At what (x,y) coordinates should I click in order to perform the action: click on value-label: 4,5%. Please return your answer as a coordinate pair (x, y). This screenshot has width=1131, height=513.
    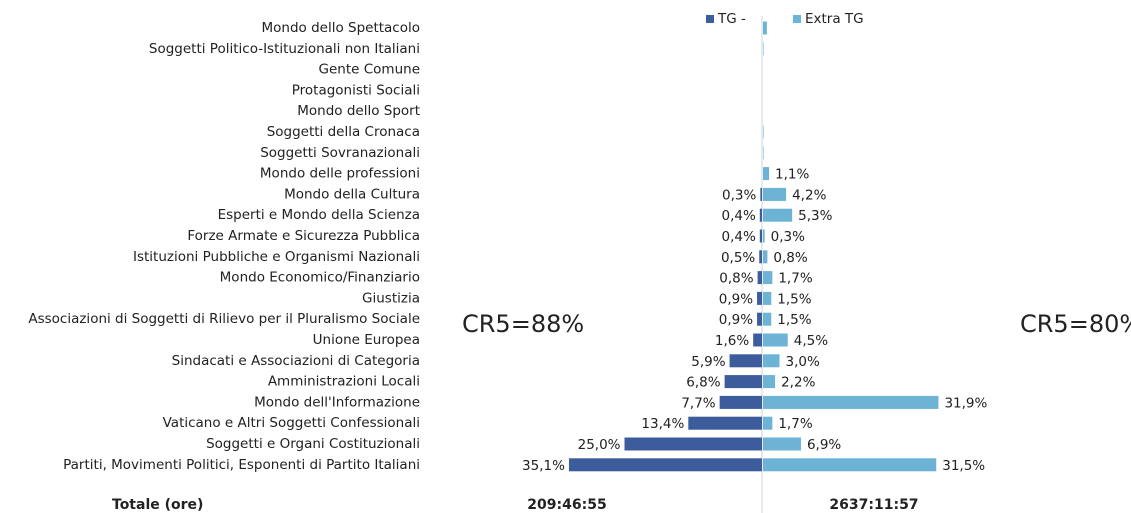
    Looking at the image, I should click on (811, 341).